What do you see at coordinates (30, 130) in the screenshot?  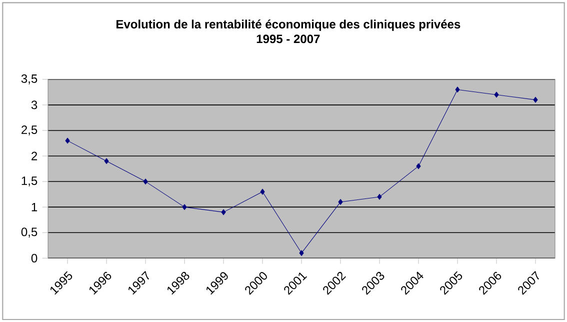 I see `y-tick-label: 2,5` at bounding box center [30, 130].